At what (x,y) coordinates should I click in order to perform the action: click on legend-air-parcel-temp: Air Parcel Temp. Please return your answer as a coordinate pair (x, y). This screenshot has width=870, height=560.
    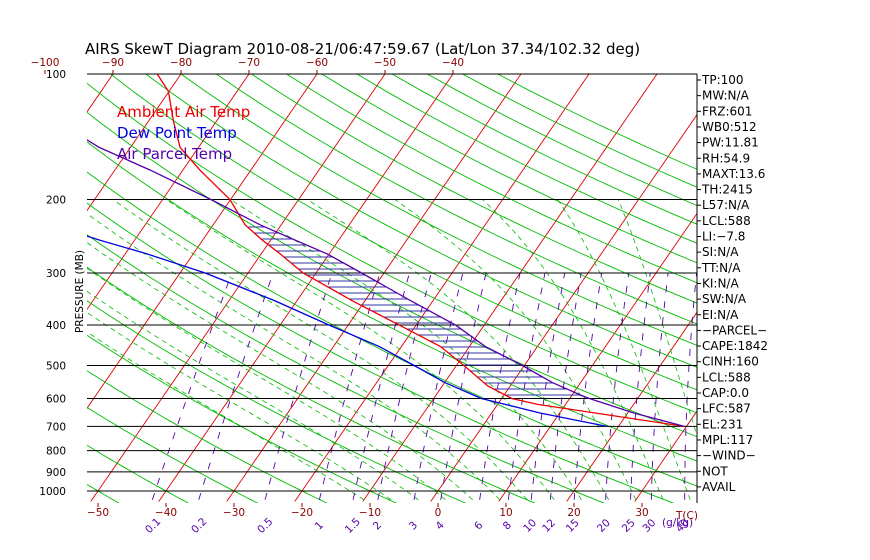
    Looking at the image, I should click on (174, 154).